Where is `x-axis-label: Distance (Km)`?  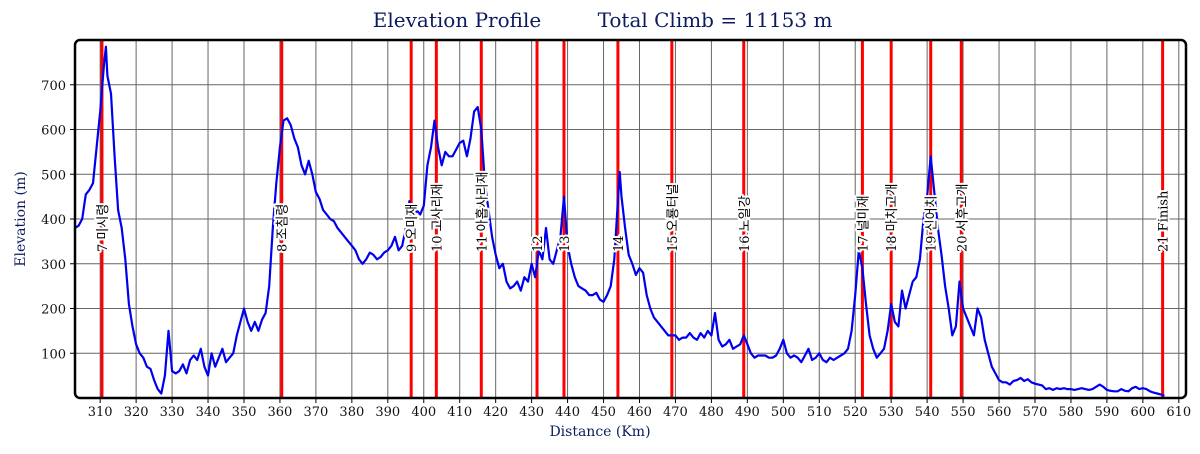 x-axis-label: Distance (Km) is located at coordinates (599, 432).